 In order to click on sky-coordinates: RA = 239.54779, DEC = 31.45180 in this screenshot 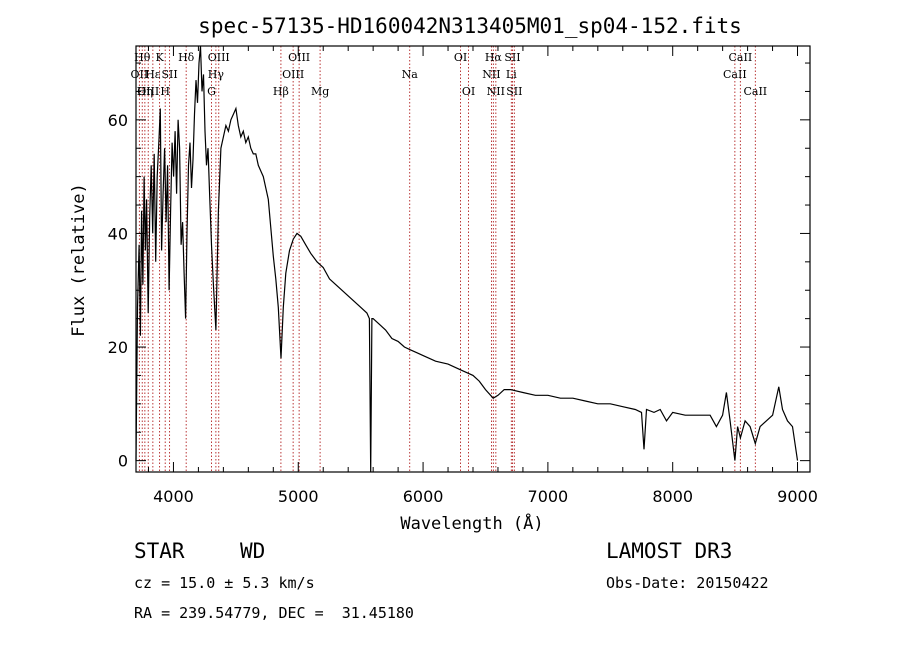, I will do `click(274, 613)`.